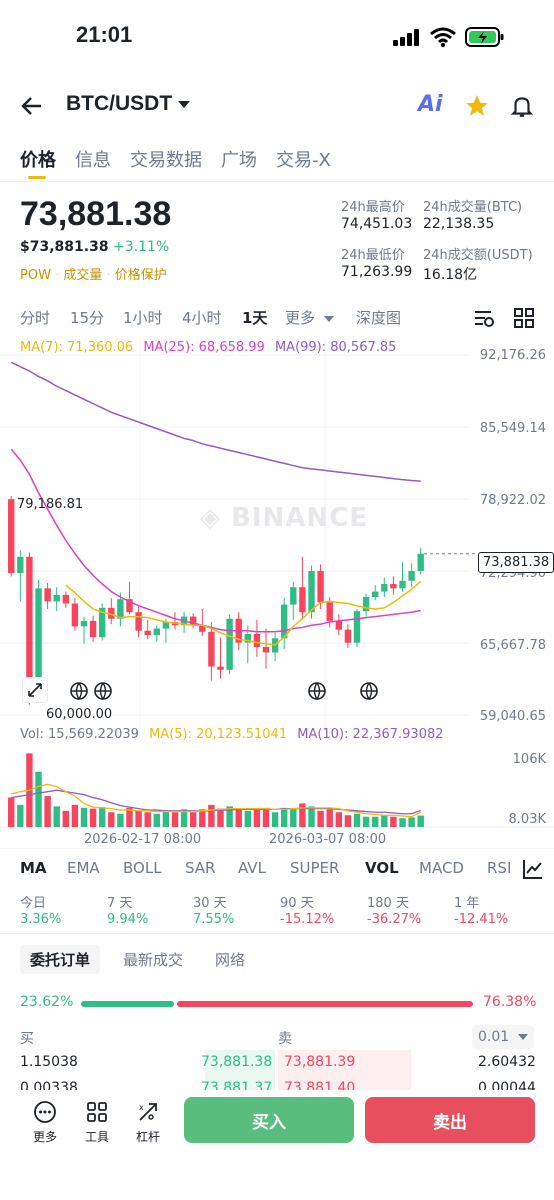 This screenshot has width=554, height=1200. Describe the element at coordinates (443, 37) in the screenshot. I see `wifi-icon` at that location.